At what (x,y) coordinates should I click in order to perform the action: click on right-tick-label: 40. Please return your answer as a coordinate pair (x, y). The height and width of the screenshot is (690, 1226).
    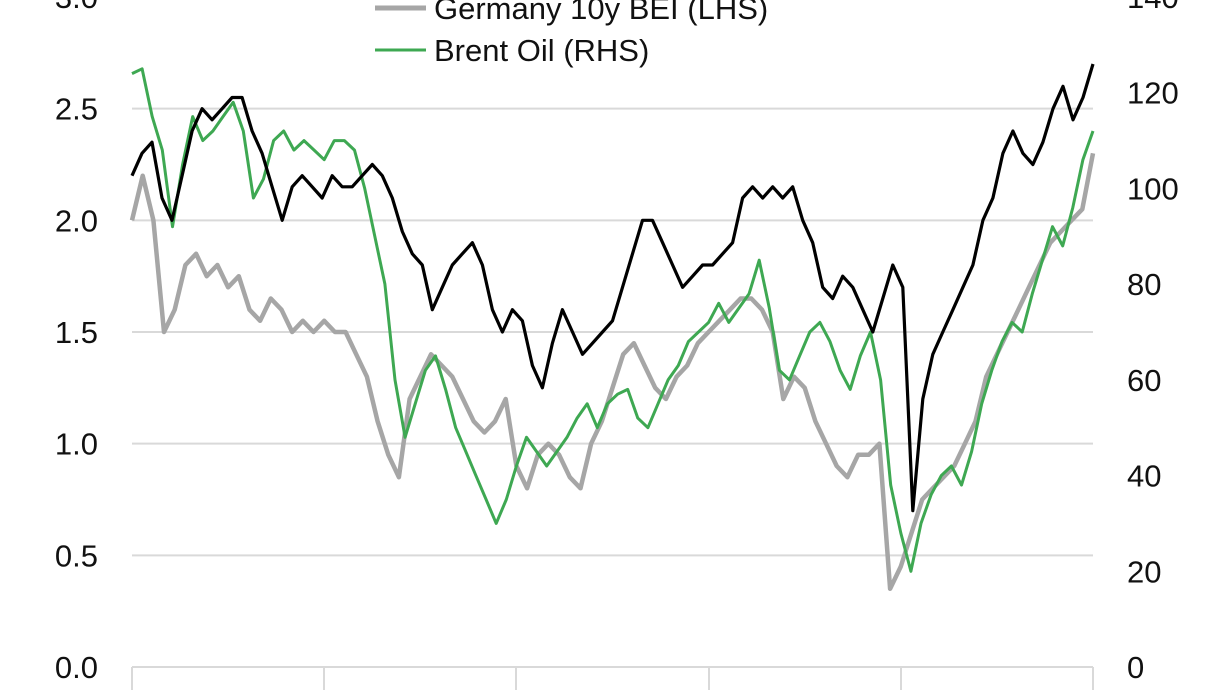
    Looking at the image, I should click on (1144, 476).